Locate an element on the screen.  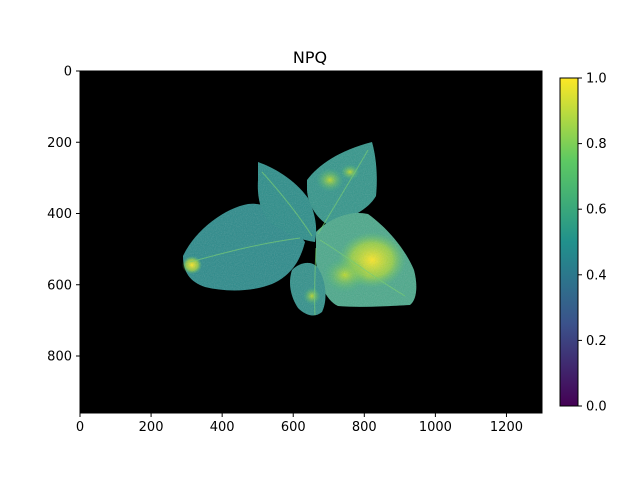
colorbar-tick-label: 0.8 is located at coordinates (596, 144).